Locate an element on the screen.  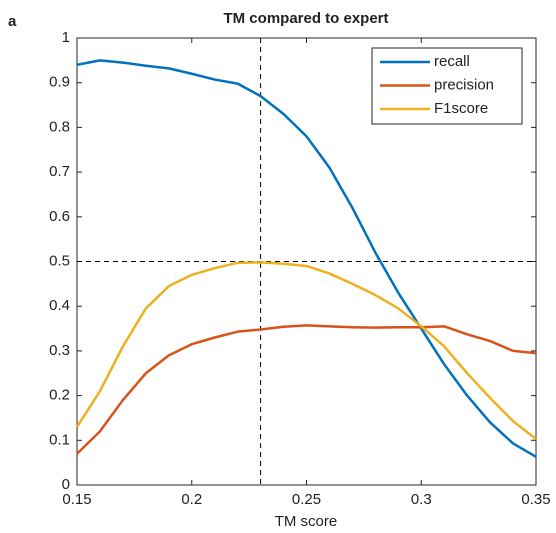
y-tick-label: 0.6 is located at coordinates (59, 216).